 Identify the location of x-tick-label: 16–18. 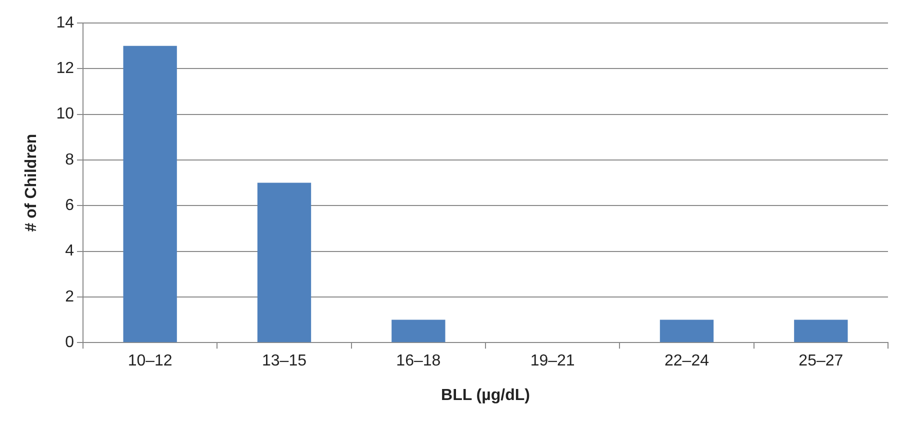
(418, 361).